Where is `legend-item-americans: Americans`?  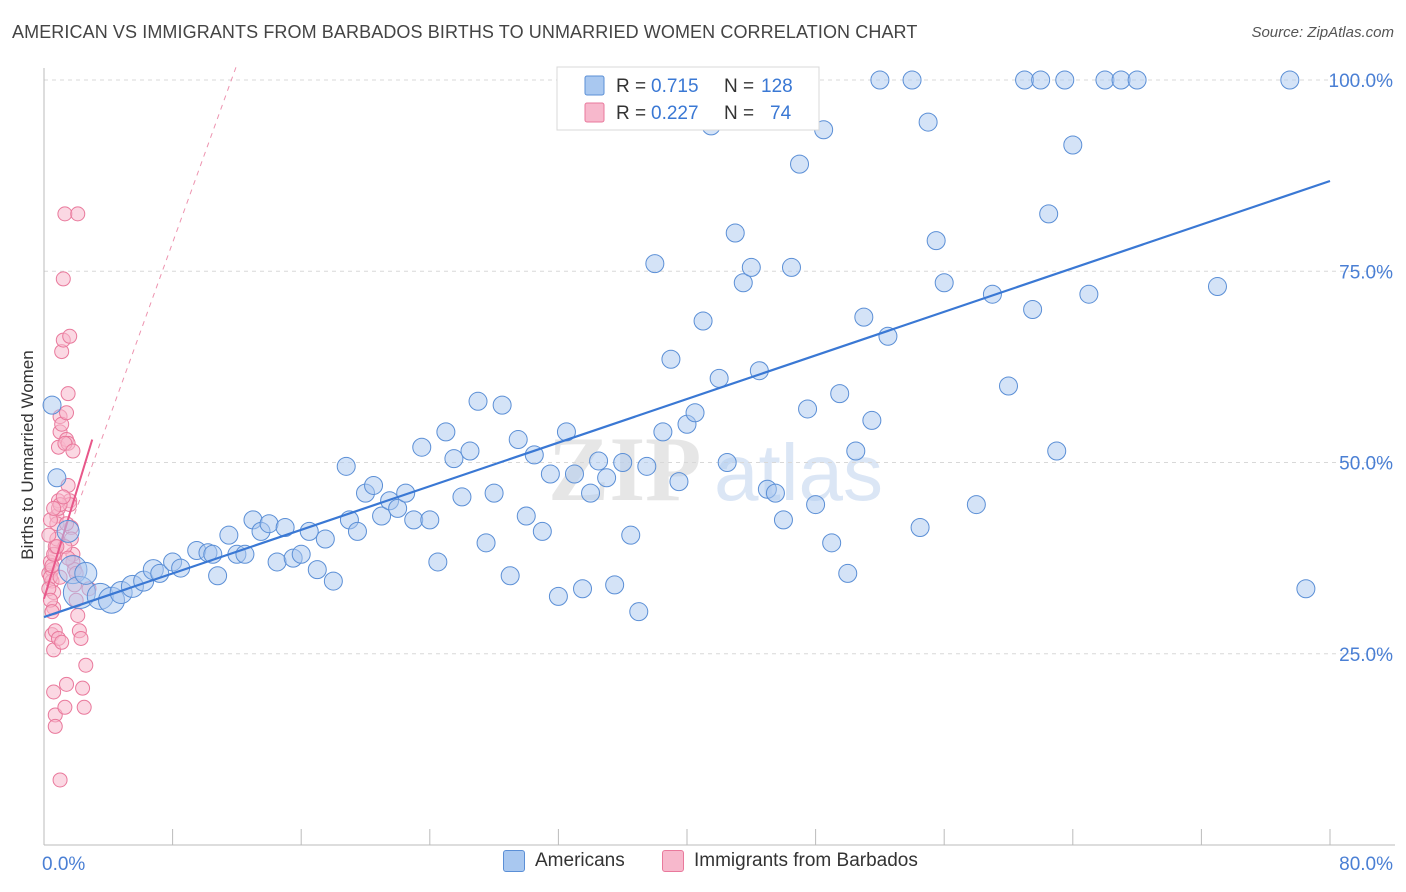
legend-item-americans: Americans is located at coordinates (564, 861).